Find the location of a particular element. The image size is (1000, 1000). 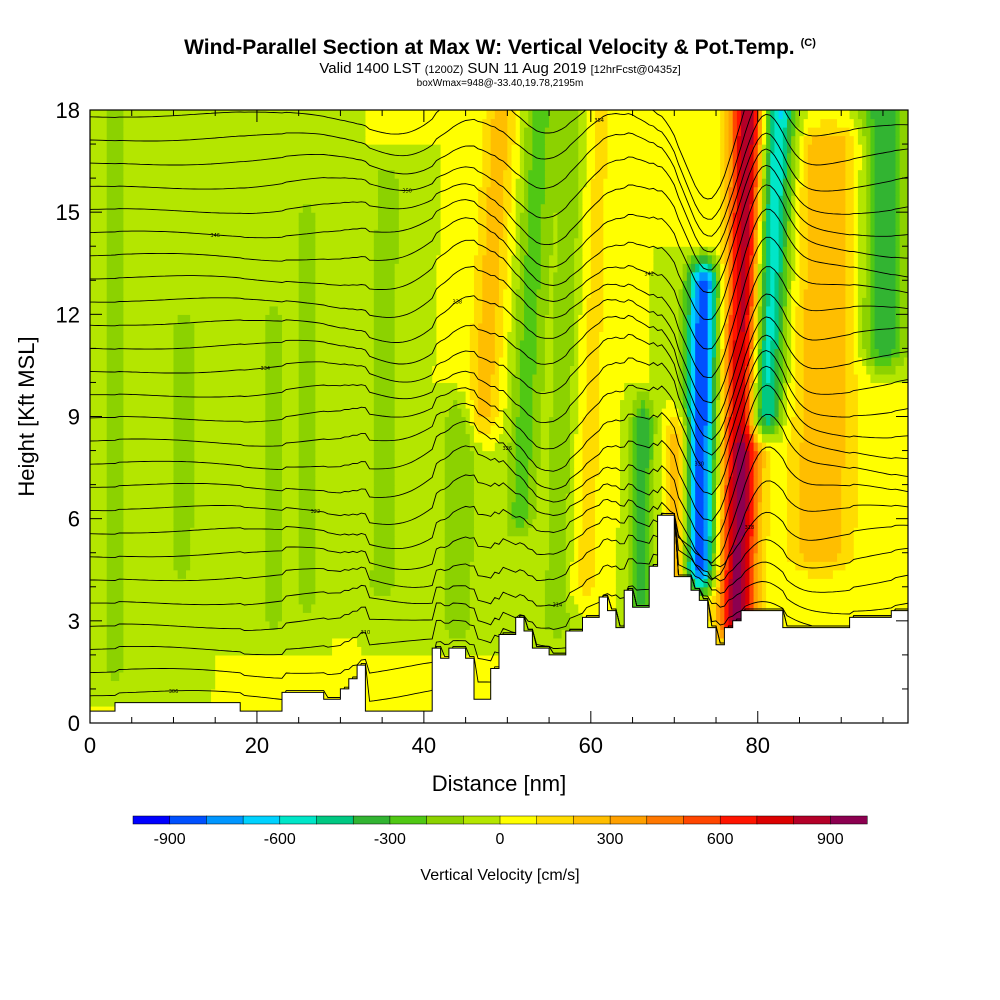

colorbar-swatch is located at coordinates (335, 820).